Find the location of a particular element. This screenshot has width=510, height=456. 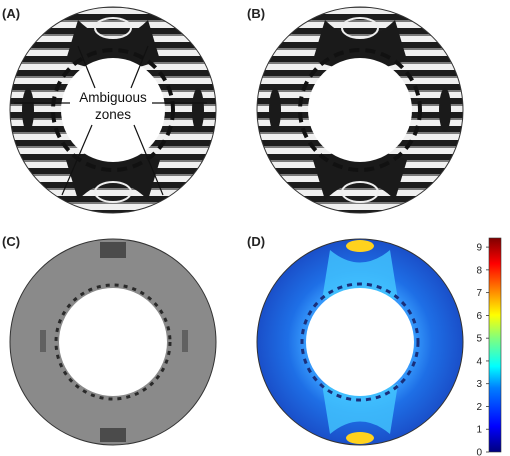

annotation-line1: Ambiguous is located at coordinates (113, 97).